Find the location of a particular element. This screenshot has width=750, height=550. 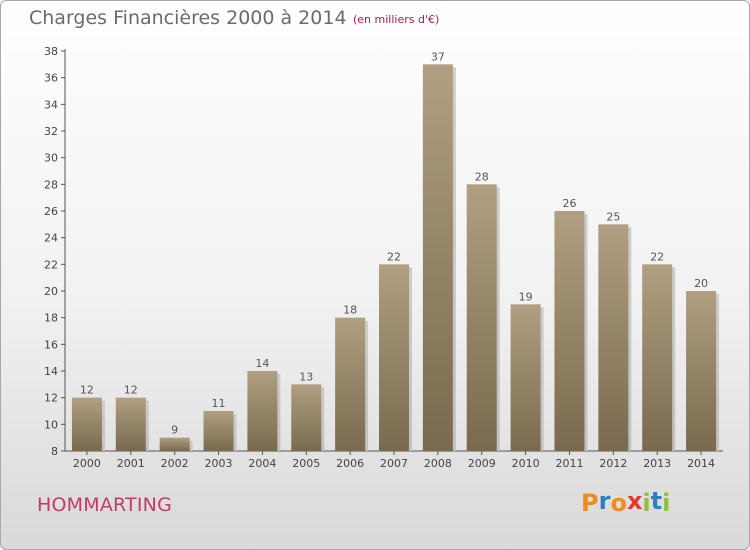

bar-value-label: 11 is located at coordinates (219, 403).